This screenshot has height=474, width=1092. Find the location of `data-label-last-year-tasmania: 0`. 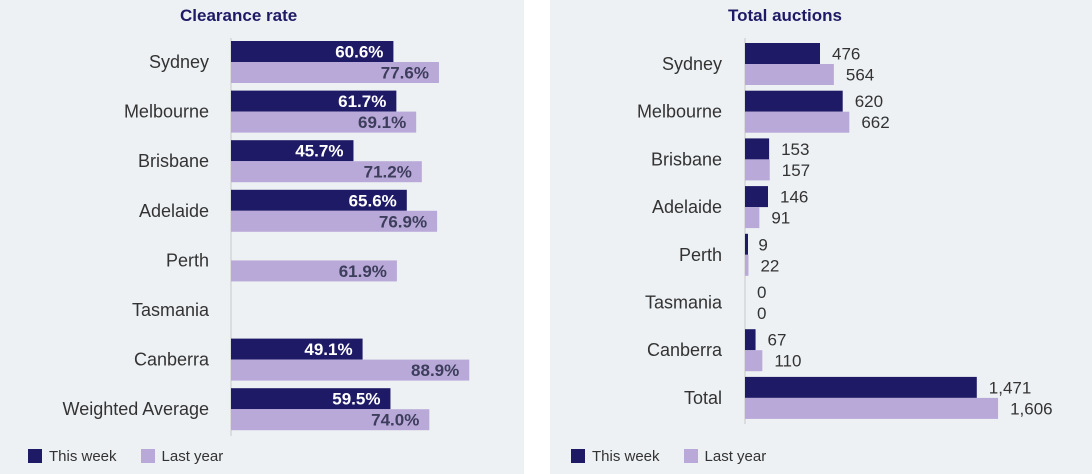

data-label-last-year-tasmania: 0 is located at coordinates (761, 313).